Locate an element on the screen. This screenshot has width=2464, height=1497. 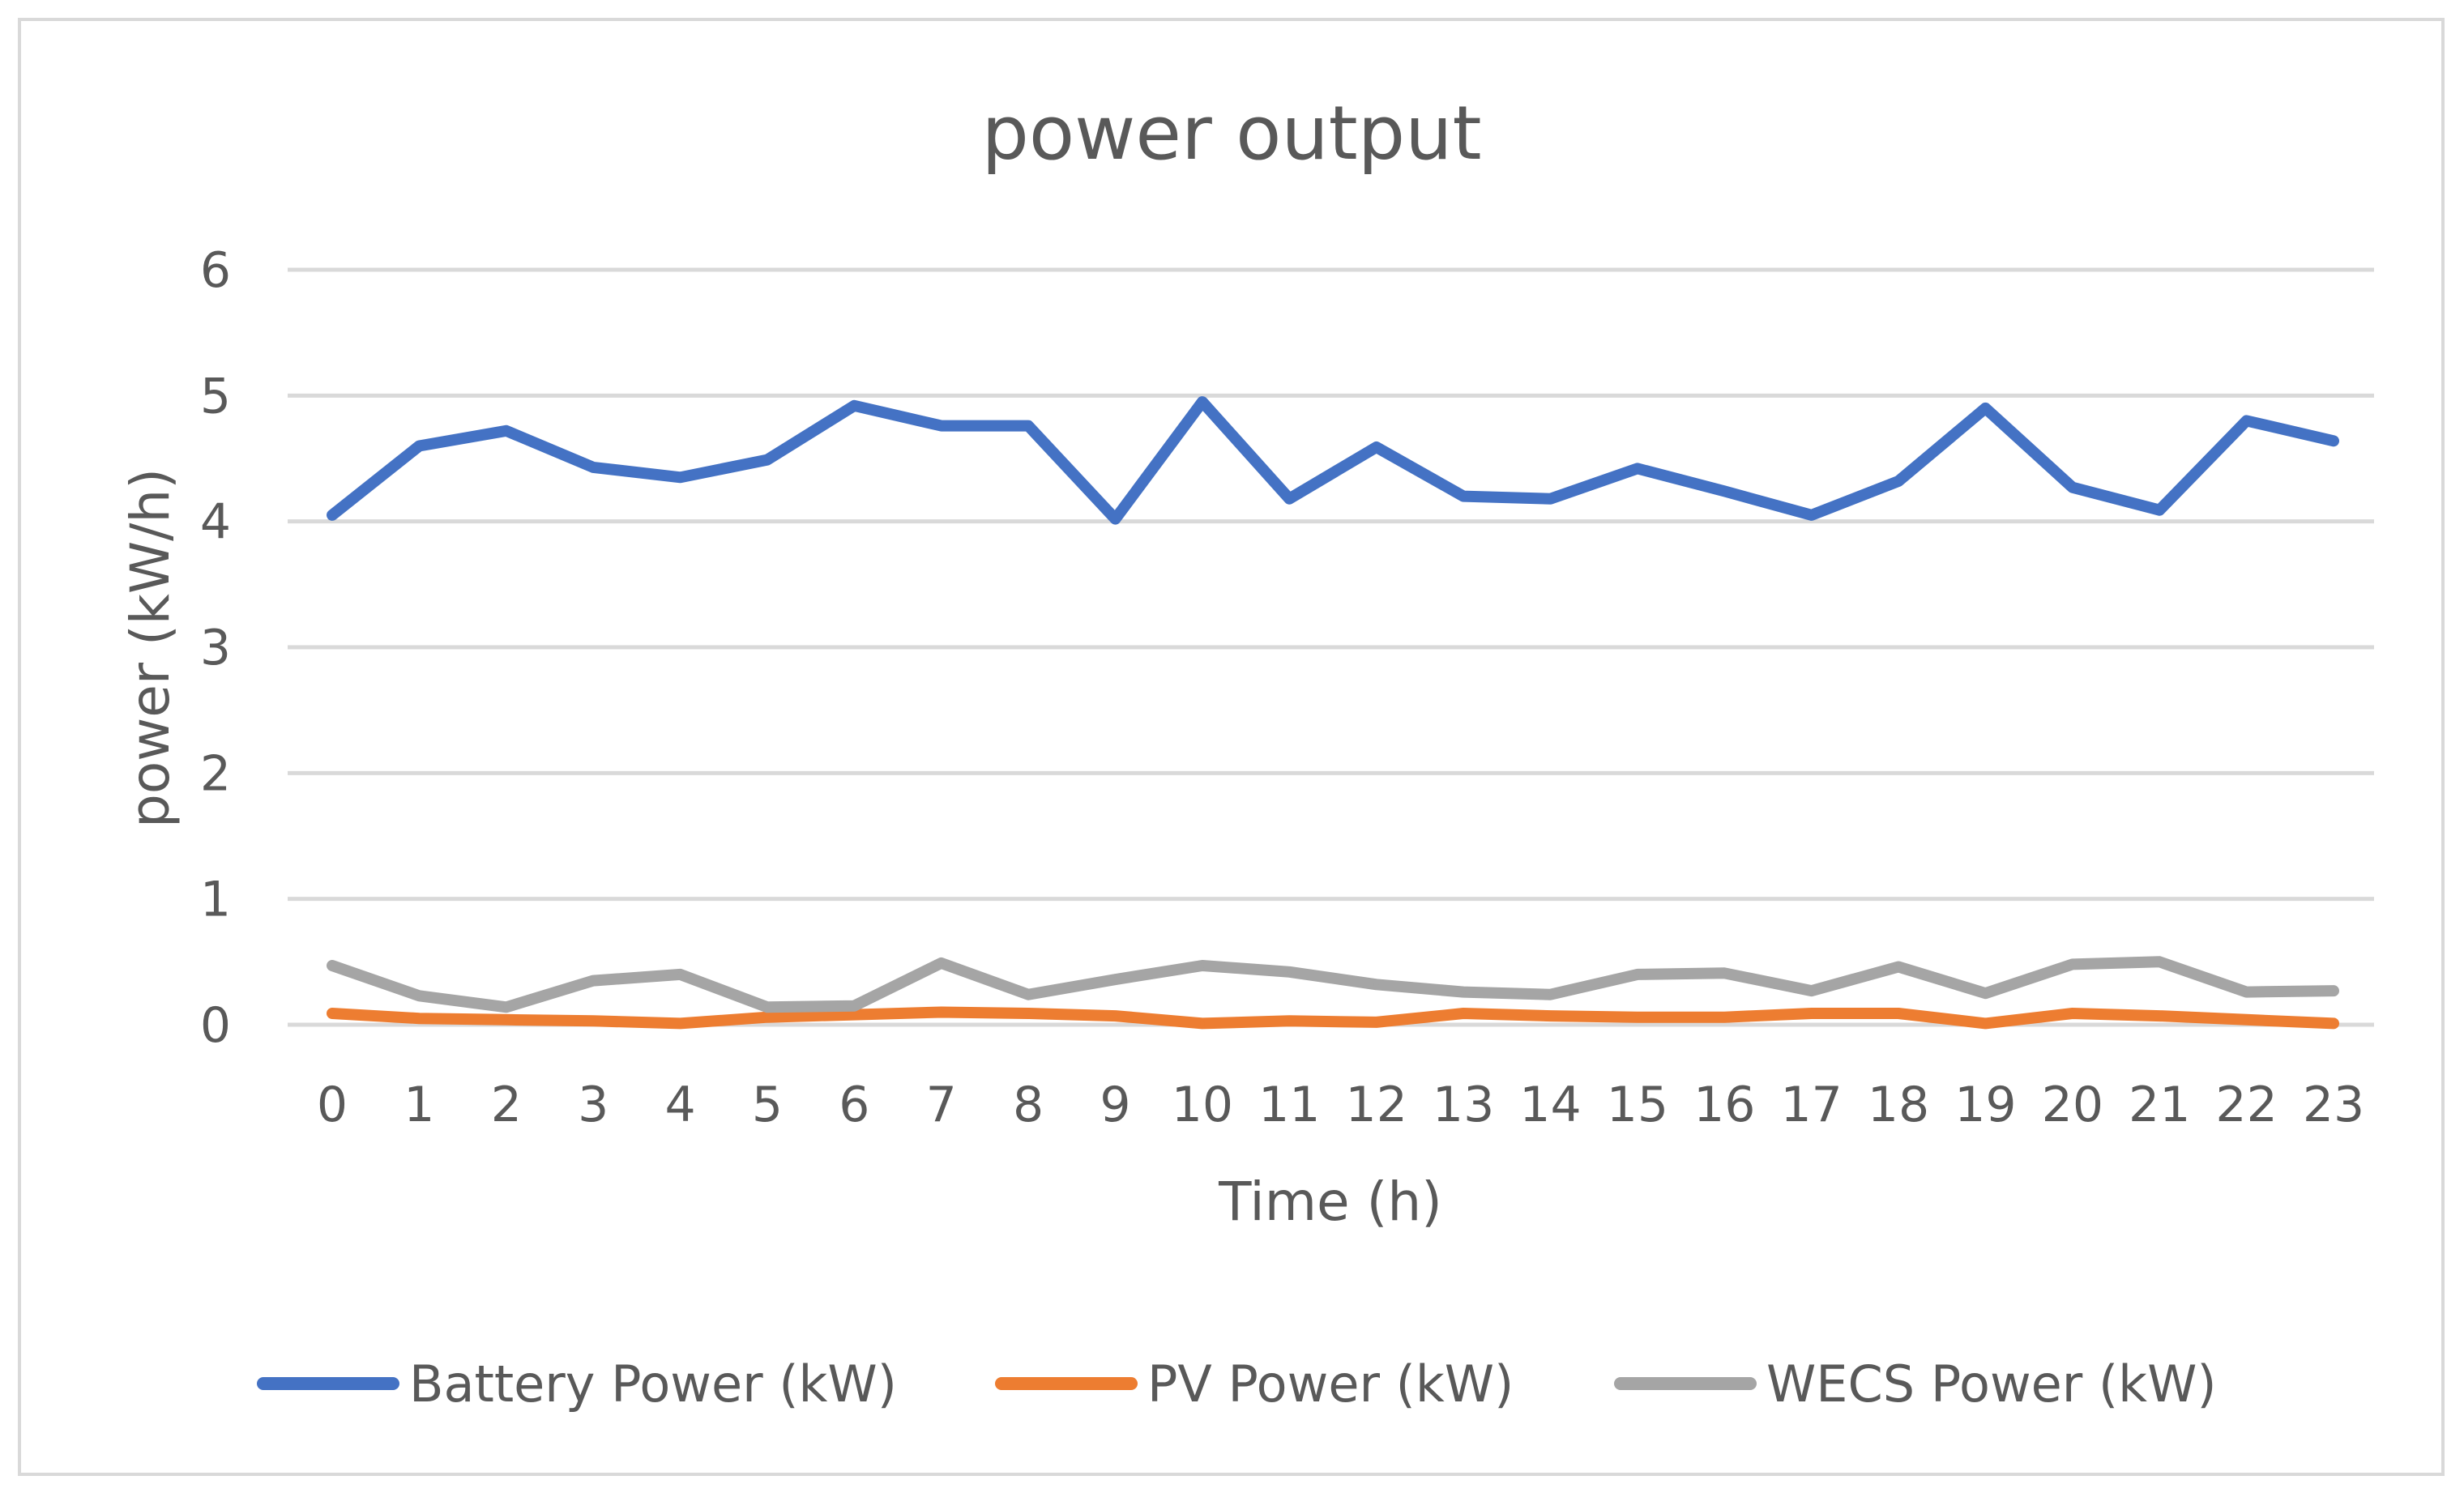
x-axis-title: Time (h) is located at coordinates (1330, 1202).